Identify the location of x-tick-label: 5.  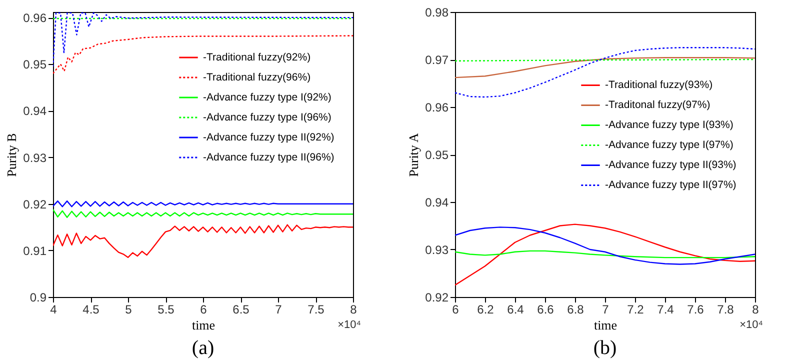
(128, 309).